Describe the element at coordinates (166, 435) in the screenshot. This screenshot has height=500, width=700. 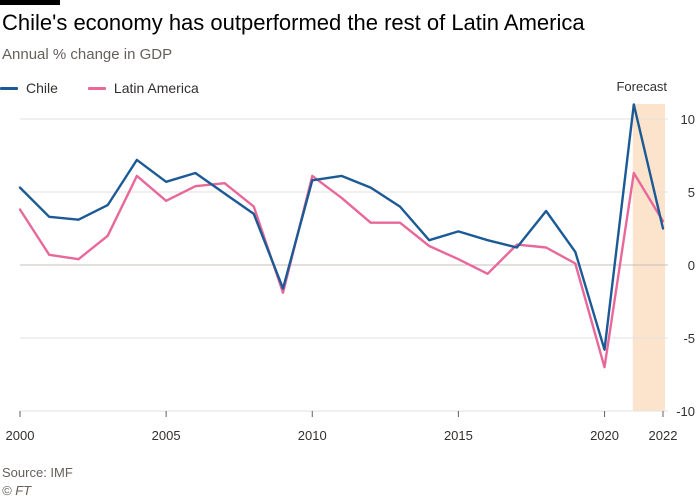
I see `x-tick-label: 2005` at that location.